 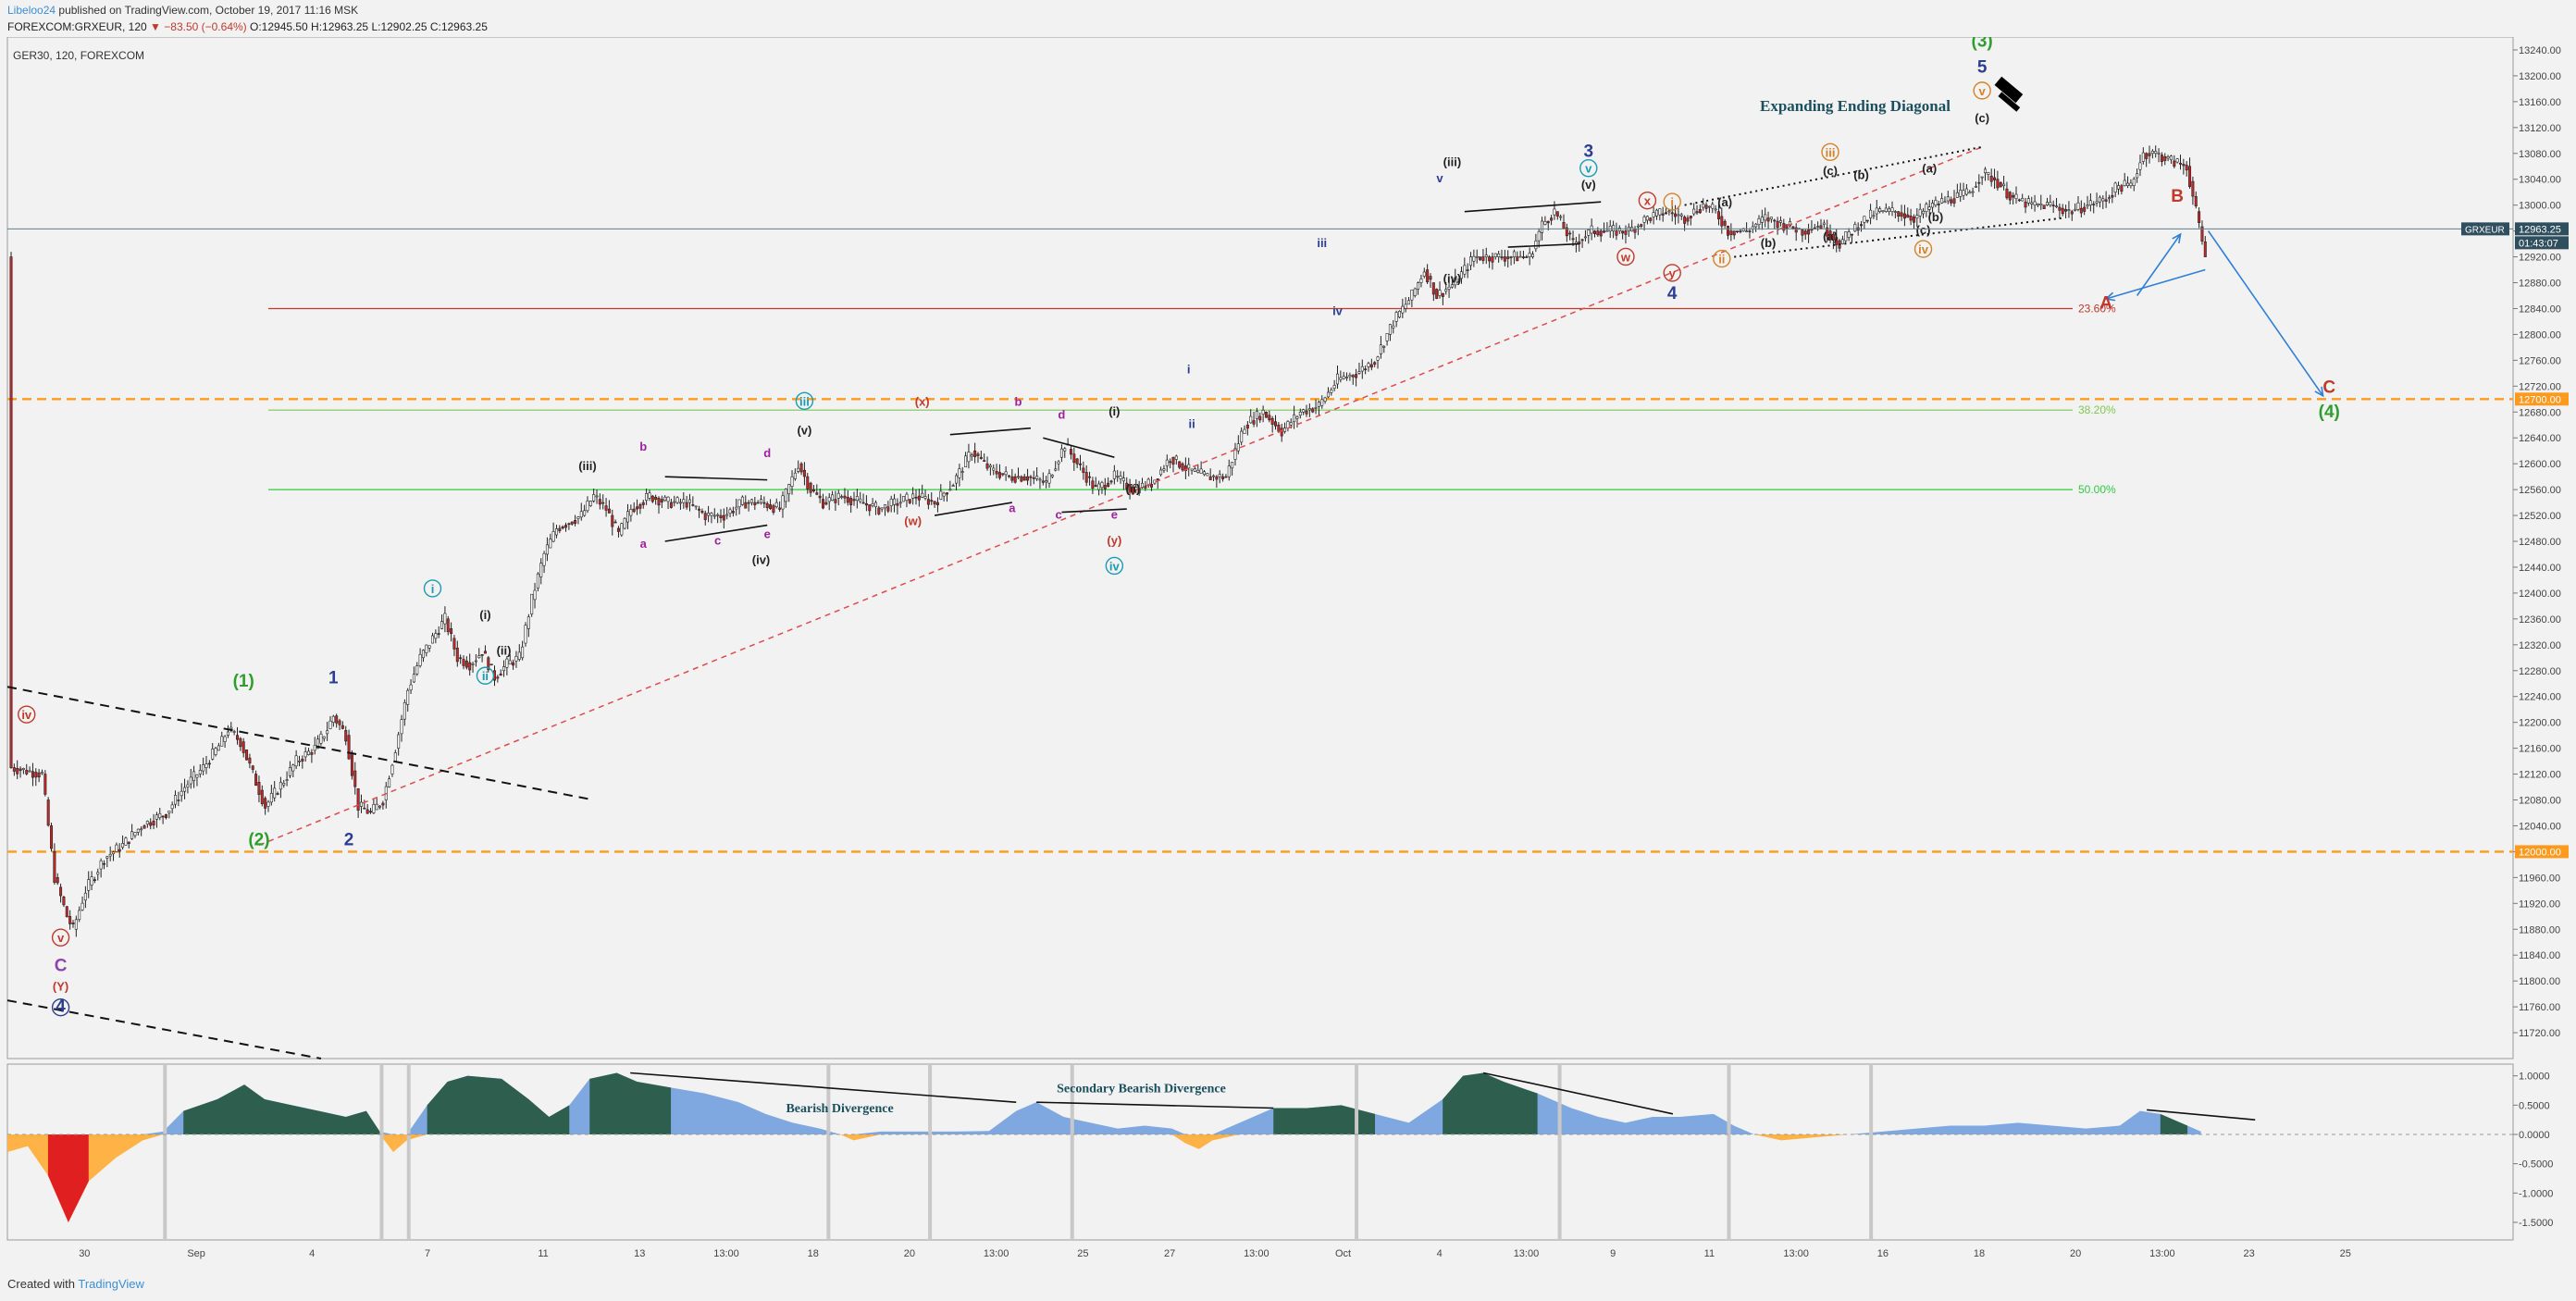 I want to click on wave-label: (b), so click(x=1769, y=243).